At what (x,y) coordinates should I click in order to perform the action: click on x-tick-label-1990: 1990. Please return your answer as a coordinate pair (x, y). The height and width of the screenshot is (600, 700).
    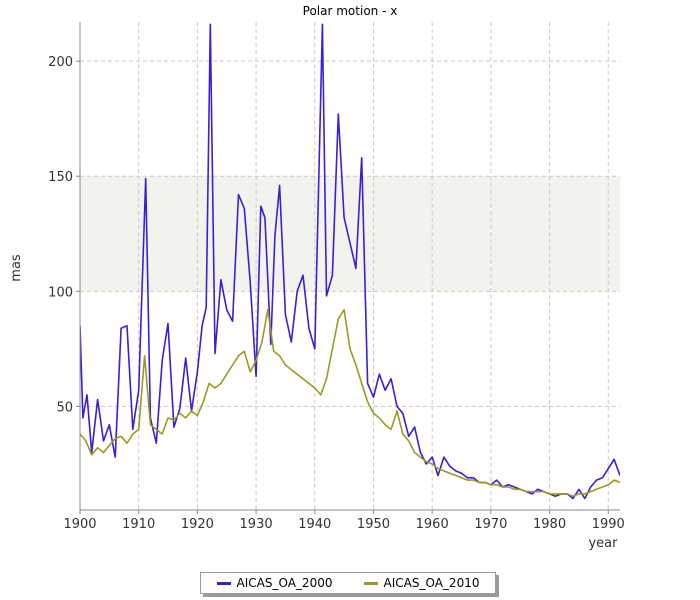
    Looking at the image, I should click on (608, 524).